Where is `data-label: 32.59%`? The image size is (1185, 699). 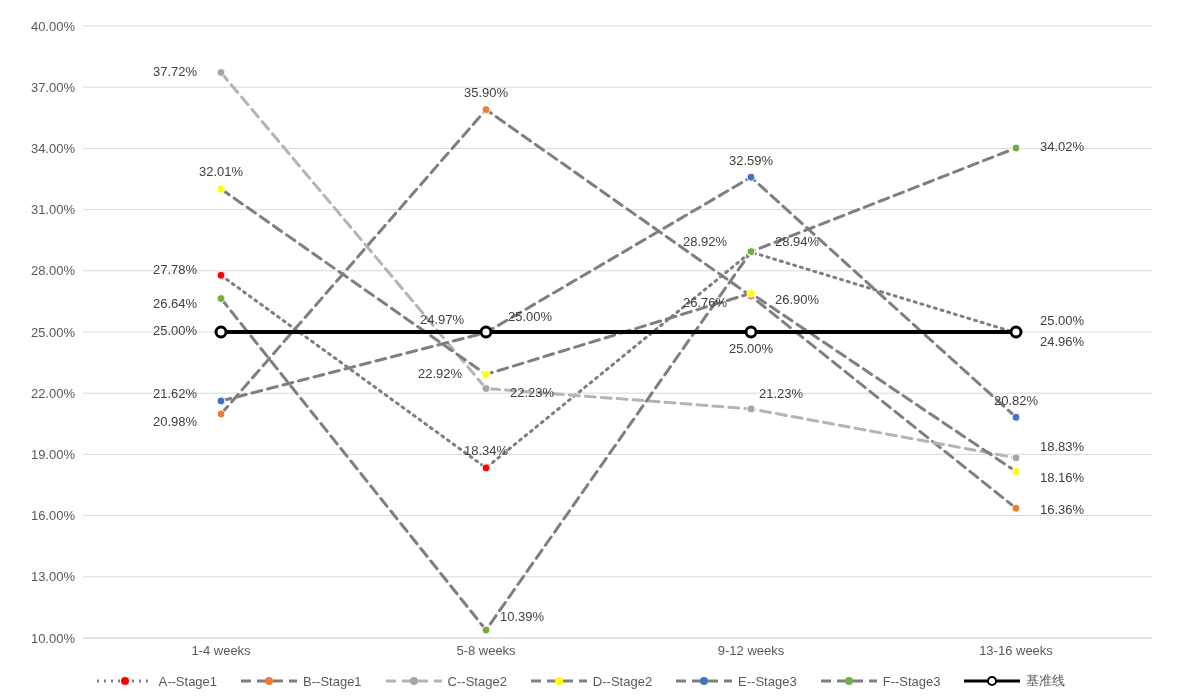
data-label: 32.59% is located at coordinates (751, 160).